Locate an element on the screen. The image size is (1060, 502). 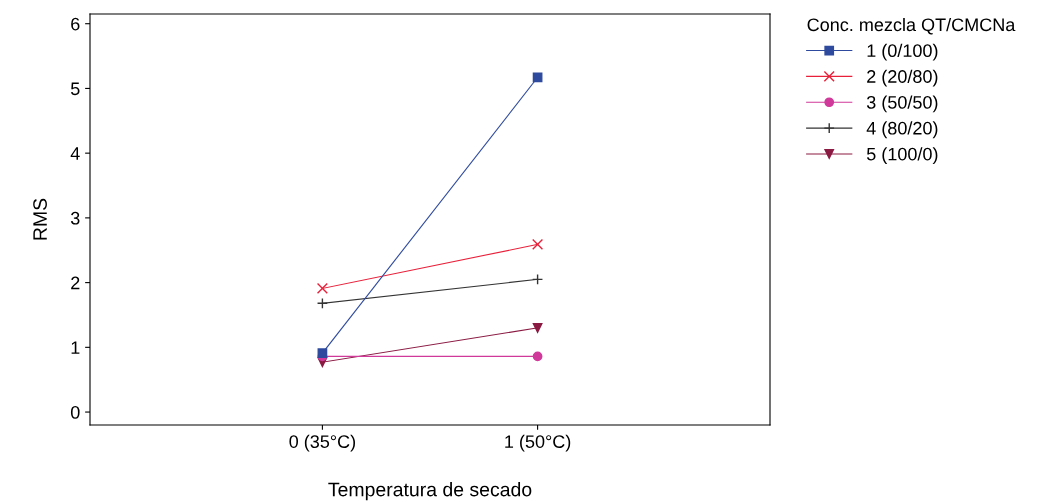
y-tick-label: 5 is located at coordinates (75, 89).